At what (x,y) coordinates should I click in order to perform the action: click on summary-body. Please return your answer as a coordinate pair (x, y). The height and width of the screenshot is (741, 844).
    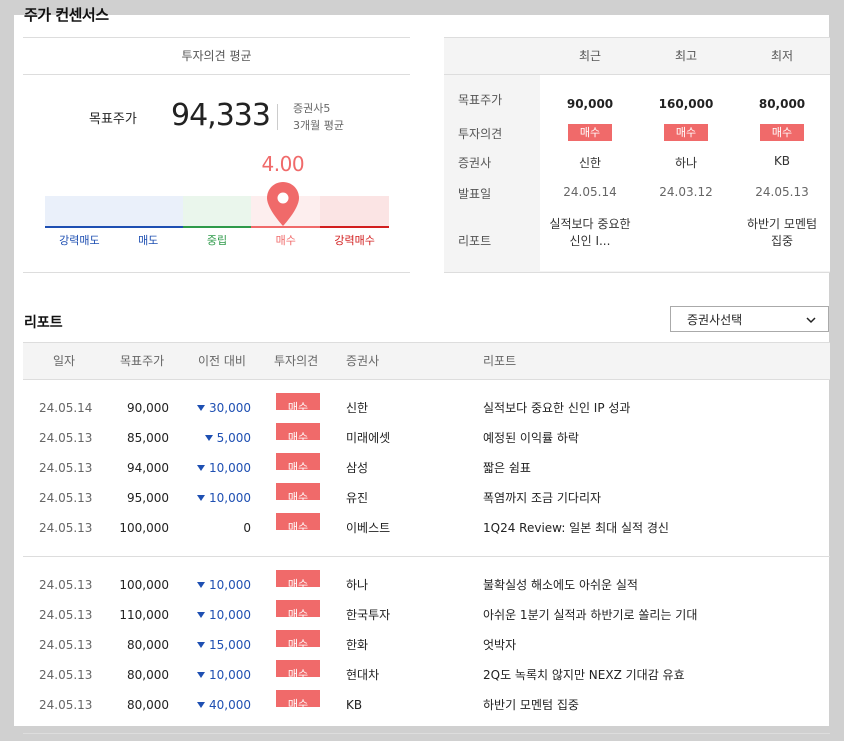
    Looking at the image, I should click on (685, 172).